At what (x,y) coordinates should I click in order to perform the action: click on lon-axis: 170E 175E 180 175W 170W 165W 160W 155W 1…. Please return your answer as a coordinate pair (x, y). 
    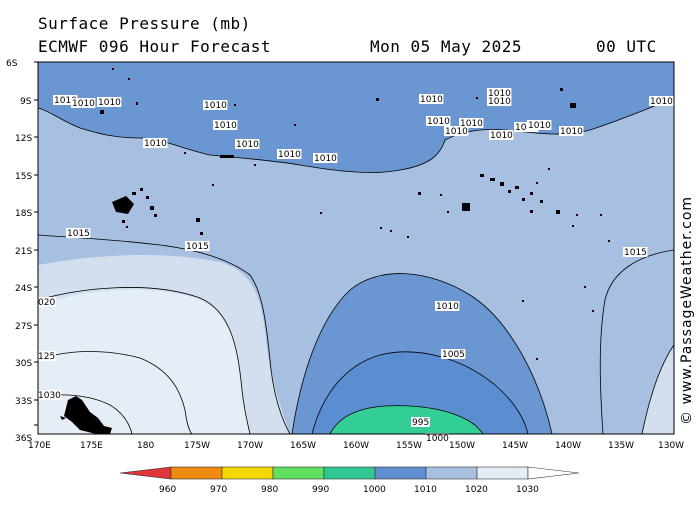
    Looking at the image, I should click on (356, 446).